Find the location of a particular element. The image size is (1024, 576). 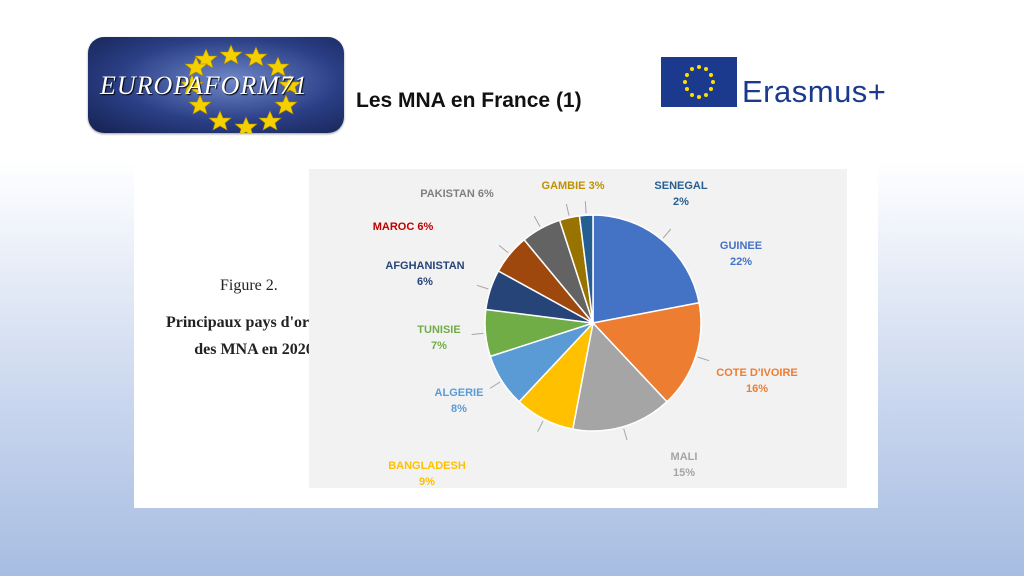

slice-label: BANGLADESH 9% is located at coordinates (427, 474).